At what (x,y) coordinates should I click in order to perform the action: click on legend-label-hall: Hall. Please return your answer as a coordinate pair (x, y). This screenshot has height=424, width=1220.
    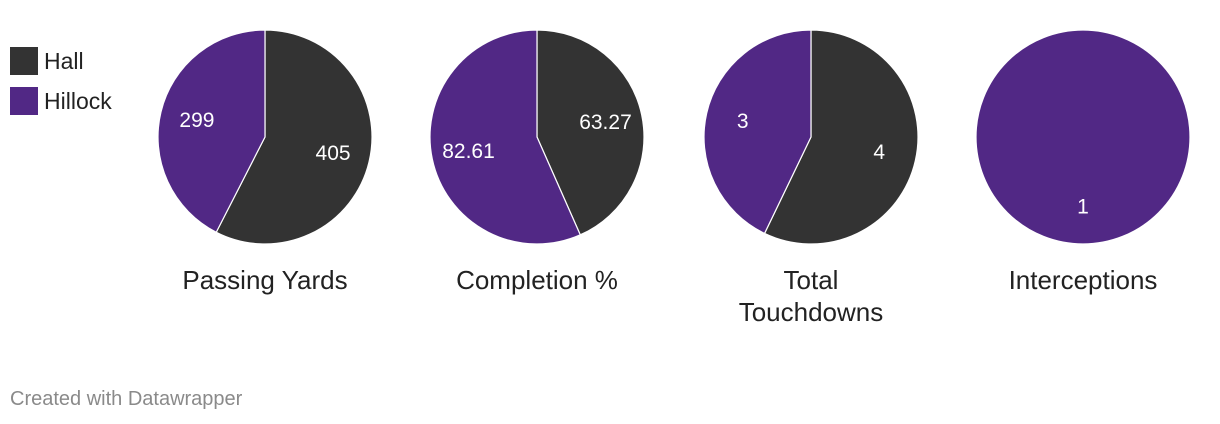
    Looking at the image, I should click on (64, 60).